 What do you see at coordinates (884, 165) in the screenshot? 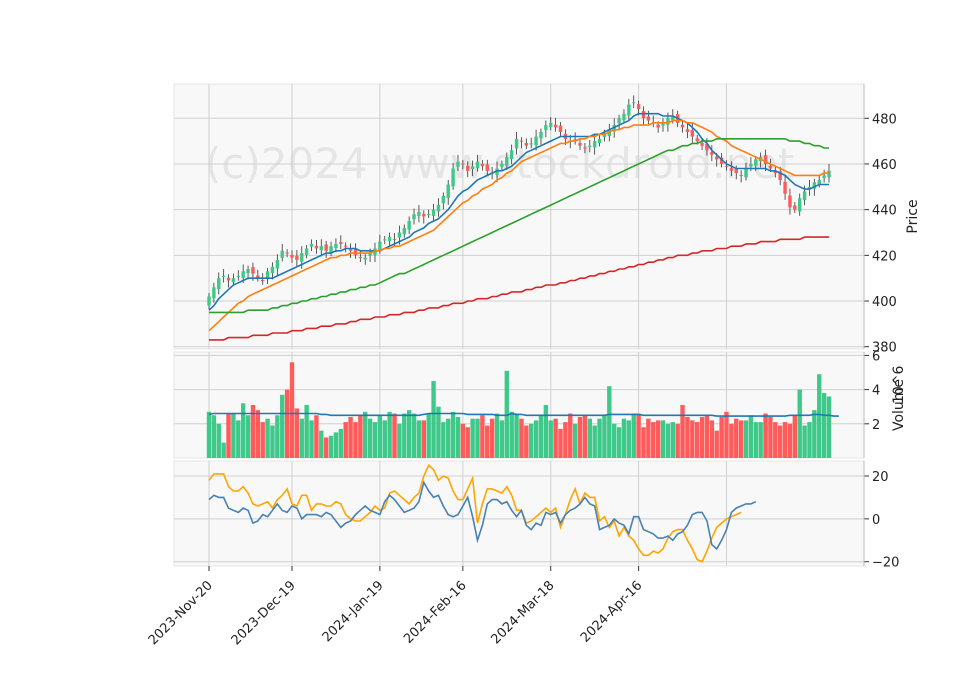
I see `price-tick-label: 460` at bounding box center [884, 165].